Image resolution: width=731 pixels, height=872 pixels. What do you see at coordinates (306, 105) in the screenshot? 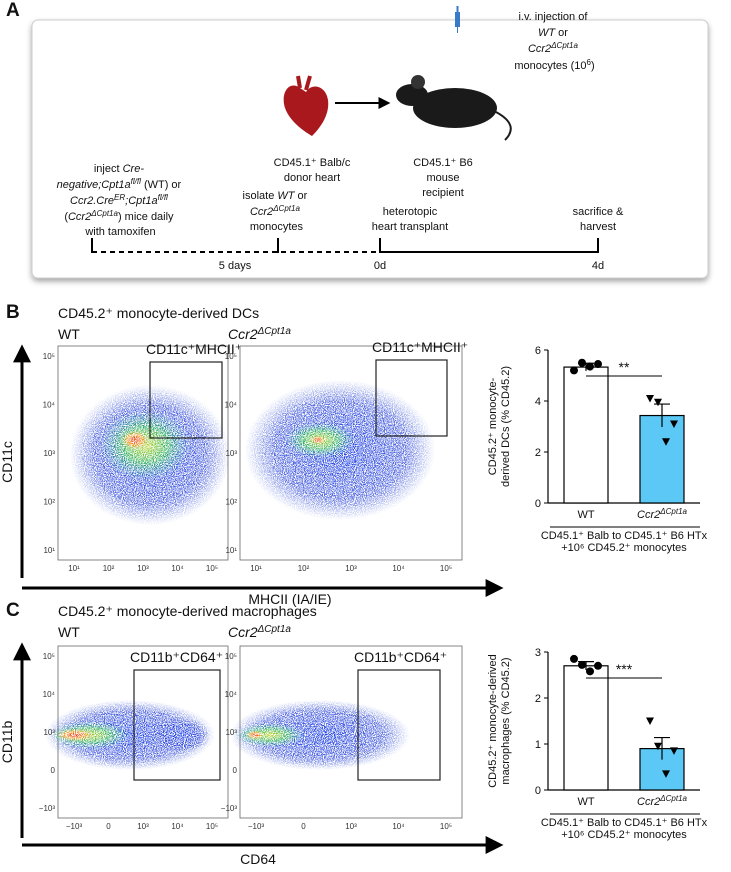
I see `heart-icon` at bounding box center [306, 105].